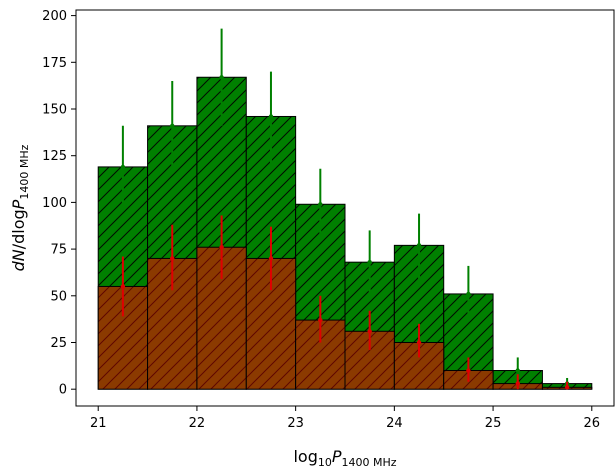 This screenshot has width=616, height=470. I want to click on y-axis-label-var-sub: 1400 MHz, so click(24, 171).